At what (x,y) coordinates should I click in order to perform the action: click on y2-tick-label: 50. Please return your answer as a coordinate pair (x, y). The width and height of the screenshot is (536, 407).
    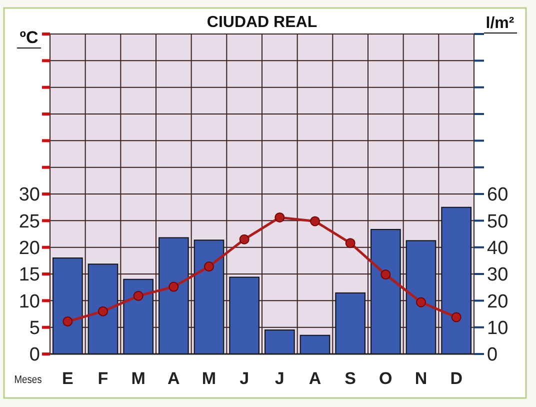
    Looking at the image, I should click on (497, 221).